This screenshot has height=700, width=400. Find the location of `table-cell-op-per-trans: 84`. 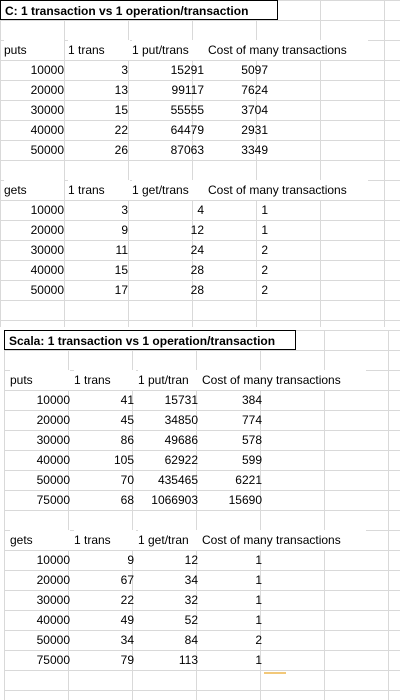

table-cell-op-per-trans: 84 is located at coordinates (191, 640).